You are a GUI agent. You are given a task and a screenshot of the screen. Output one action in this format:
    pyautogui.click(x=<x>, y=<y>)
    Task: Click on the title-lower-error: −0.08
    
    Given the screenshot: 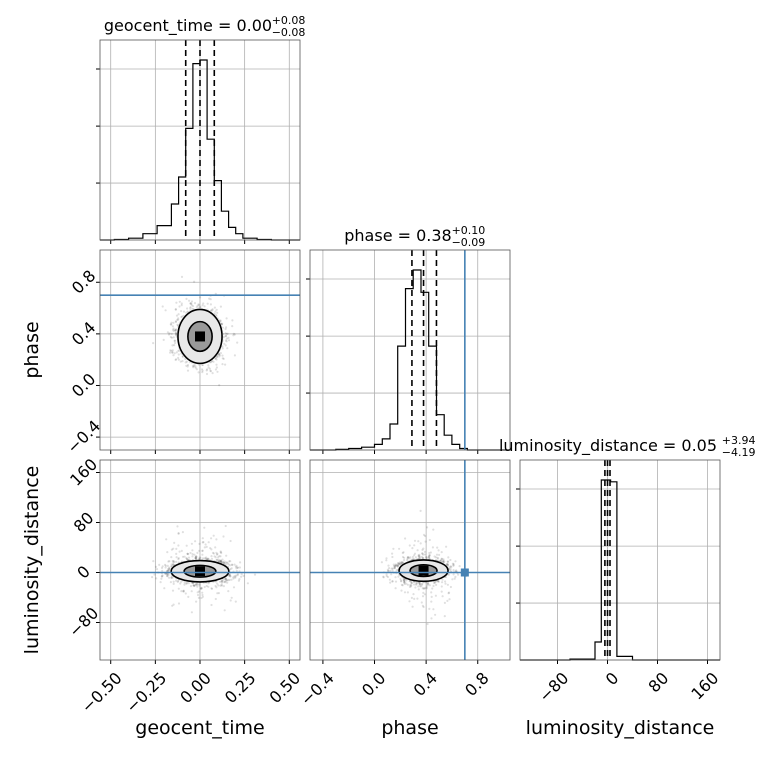 What is the action you would take?
    pyautogui.click(x=289, y=32)
    